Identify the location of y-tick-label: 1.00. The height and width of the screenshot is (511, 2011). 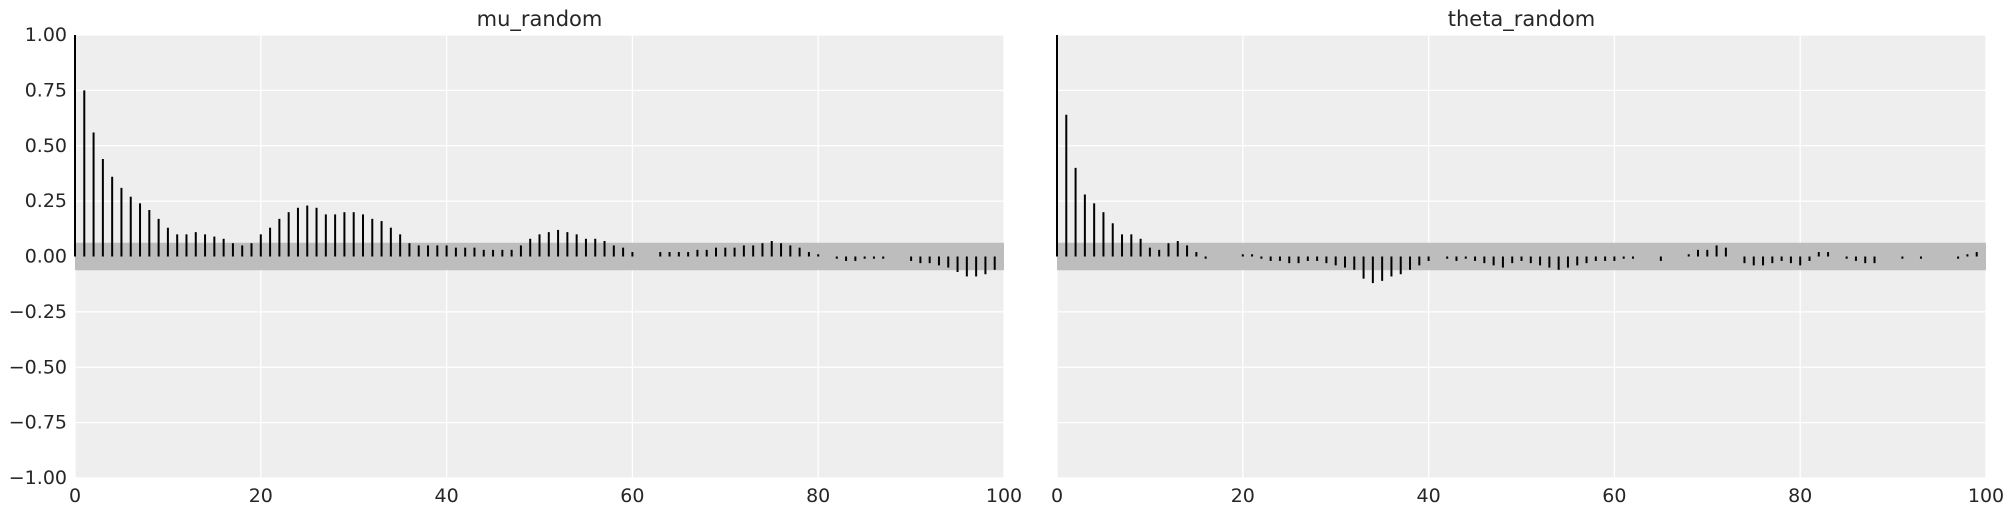
(46, 35).